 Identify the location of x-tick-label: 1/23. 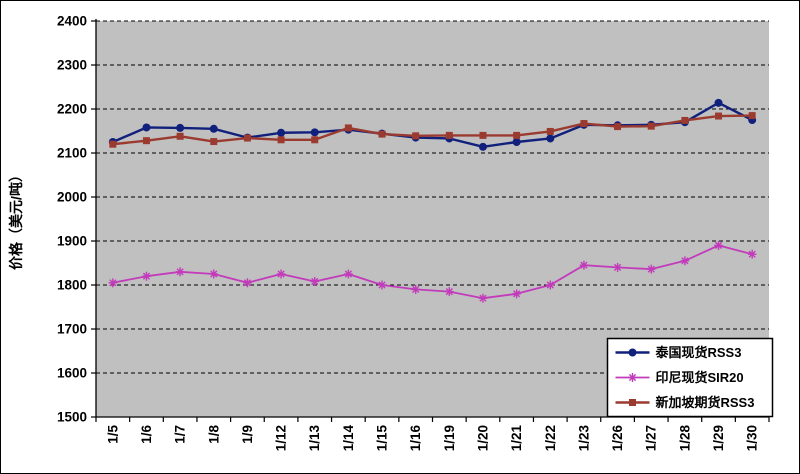
(583, 438).